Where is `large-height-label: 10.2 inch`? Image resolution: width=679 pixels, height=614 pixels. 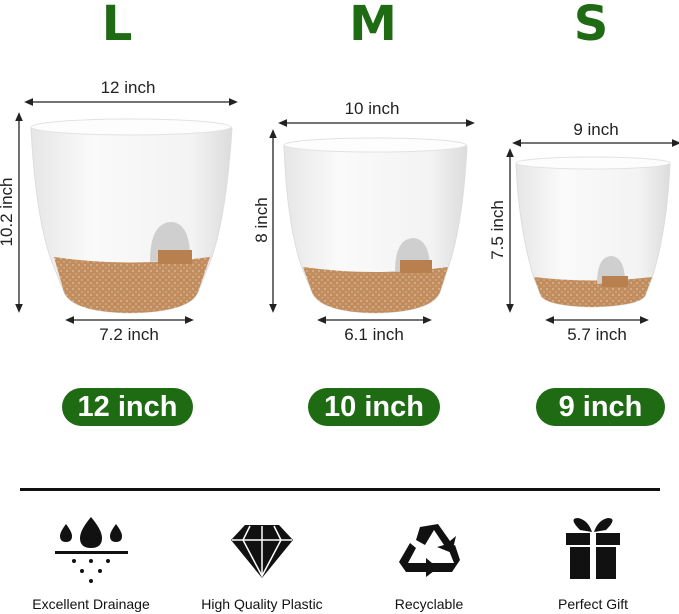
large-height-label: 10.2 inch is located at coordinates (8, 212).